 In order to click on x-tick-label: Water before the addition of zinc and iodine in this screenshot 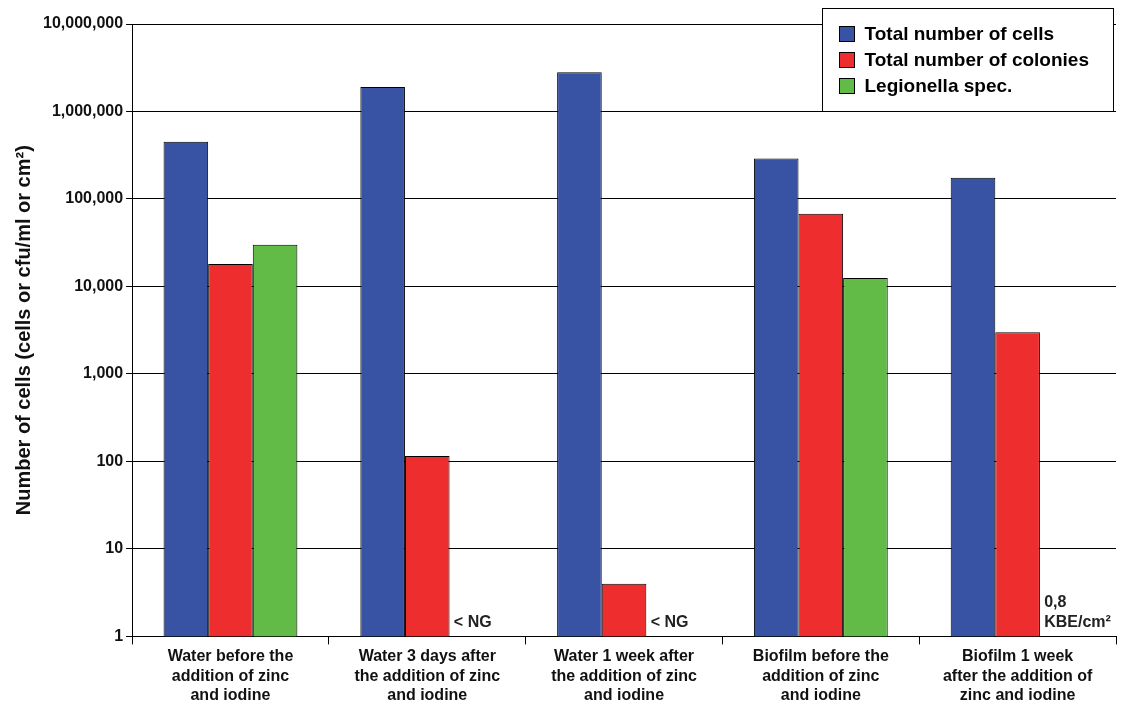, I will do `click(230, 675)`.